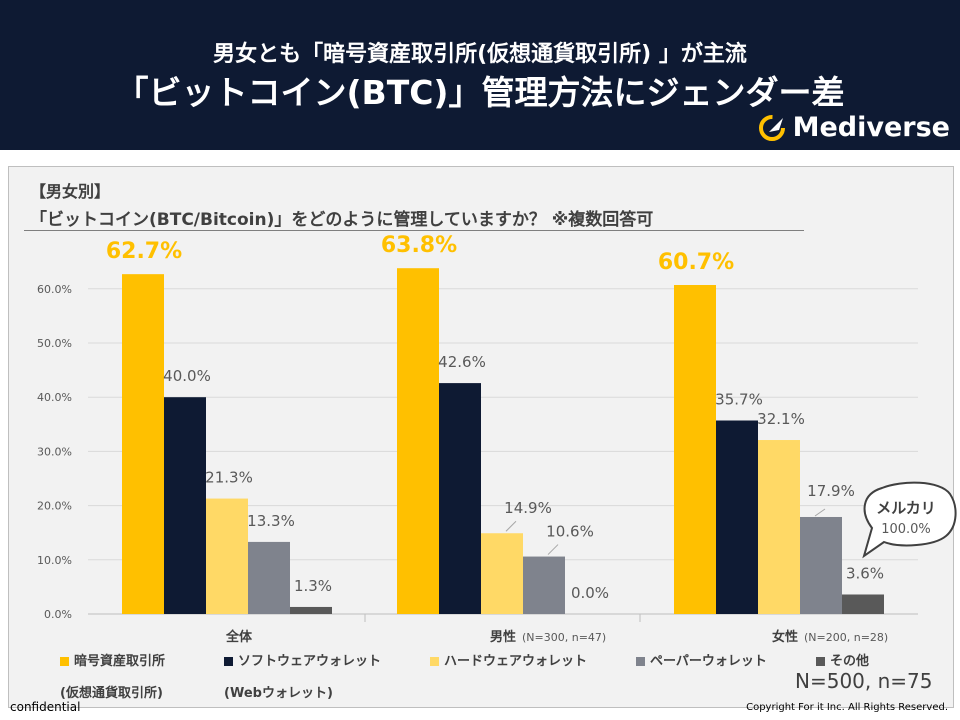 This screenshot has width=960, height=720. What do you see at coordinates (781, 419) in the screenshot?
I see `data-label: 32.1%` at bounding box center [781, 419].